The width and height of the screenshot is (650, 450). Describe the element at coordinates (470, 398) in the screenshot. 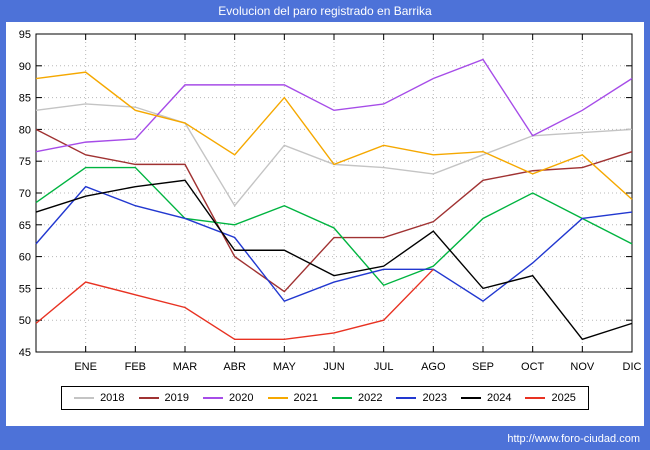

I see `legend-swatch-2024` at that location.